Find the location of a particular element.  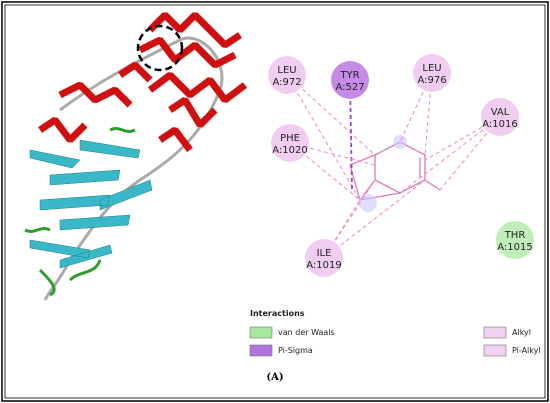

residue-chain: A:976 is located at coordinates (431, 80).